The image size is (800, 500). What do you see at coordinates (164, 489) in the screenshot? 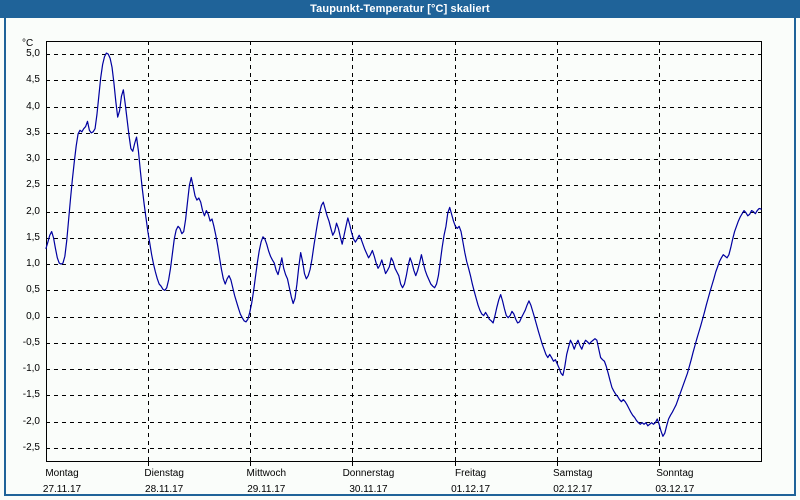
I see `x-axis-date-label: 28.11.17` at bounding box center [164, 489].